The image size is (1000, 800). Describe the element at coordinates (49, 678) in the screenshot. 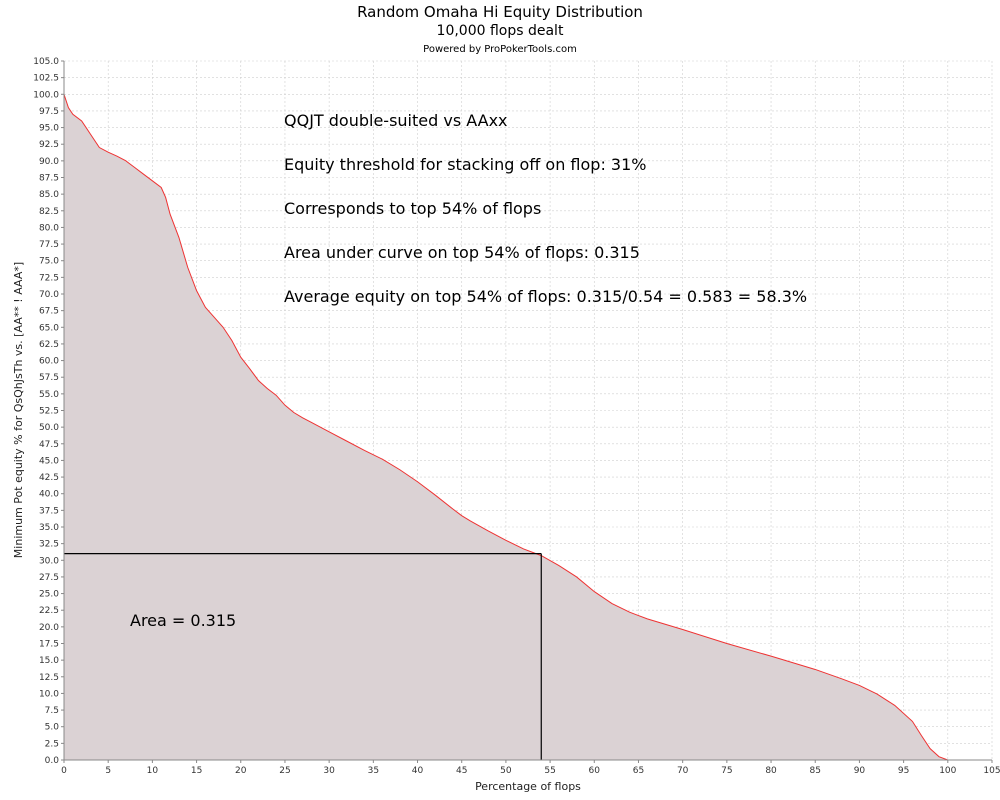

I see `y-tick-label: 12.5` at that location.